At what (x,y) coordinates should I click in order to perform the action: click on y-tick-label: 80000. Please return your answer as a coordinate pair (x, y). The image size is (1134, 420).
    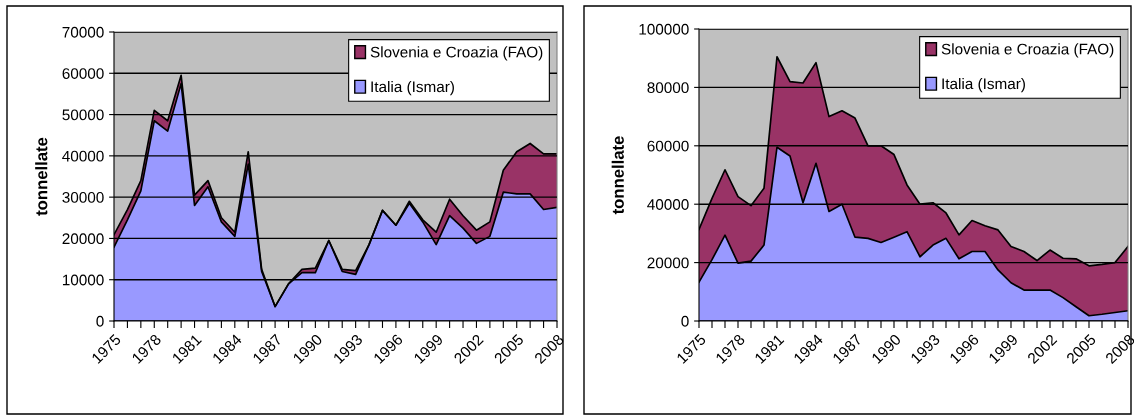
    Looking at the image, I should click on (668, 88).